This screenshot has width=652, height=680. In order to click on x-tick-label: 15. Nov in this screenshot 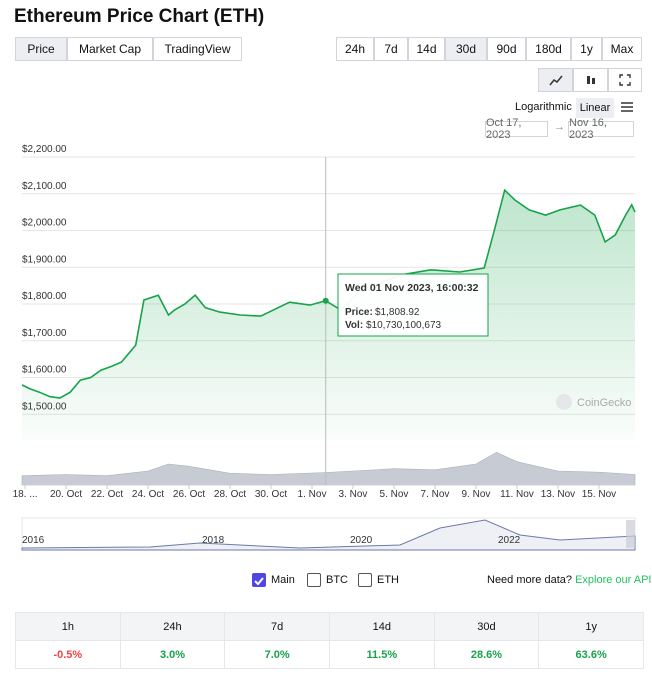, I will do `click(599, 494)`.